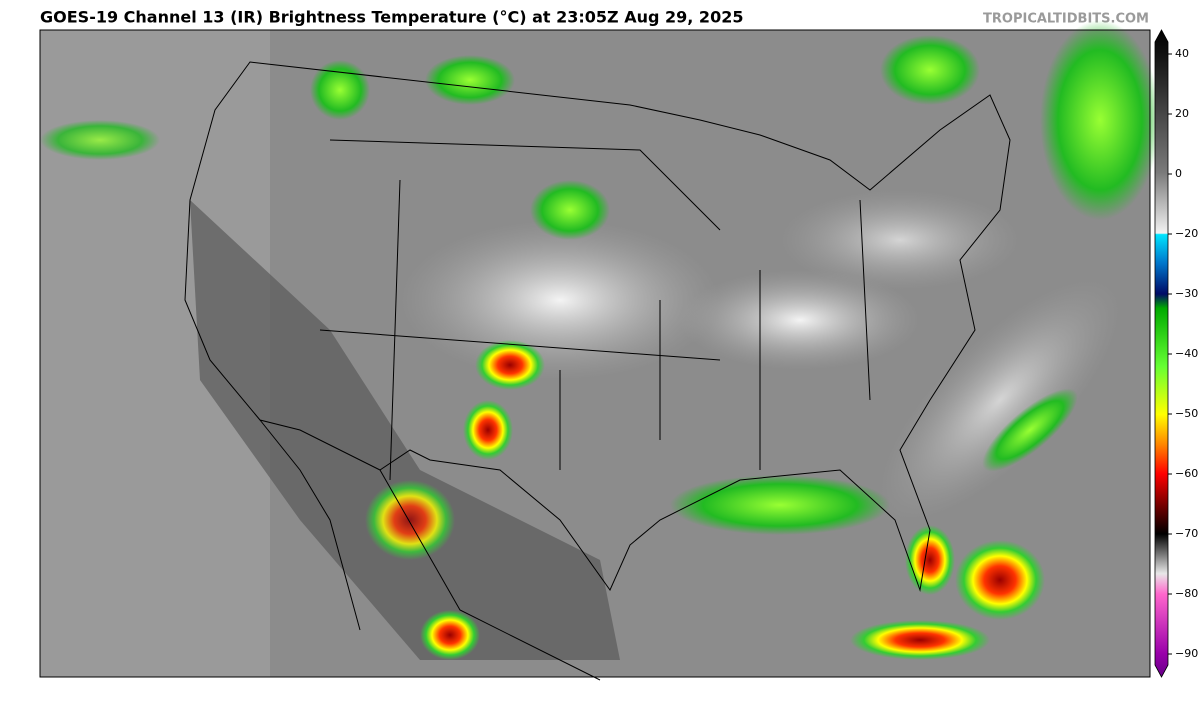 This screenshot has width=1200, height=704. I want to click on colorbar-tick-label: −40, so click(1186, 353).